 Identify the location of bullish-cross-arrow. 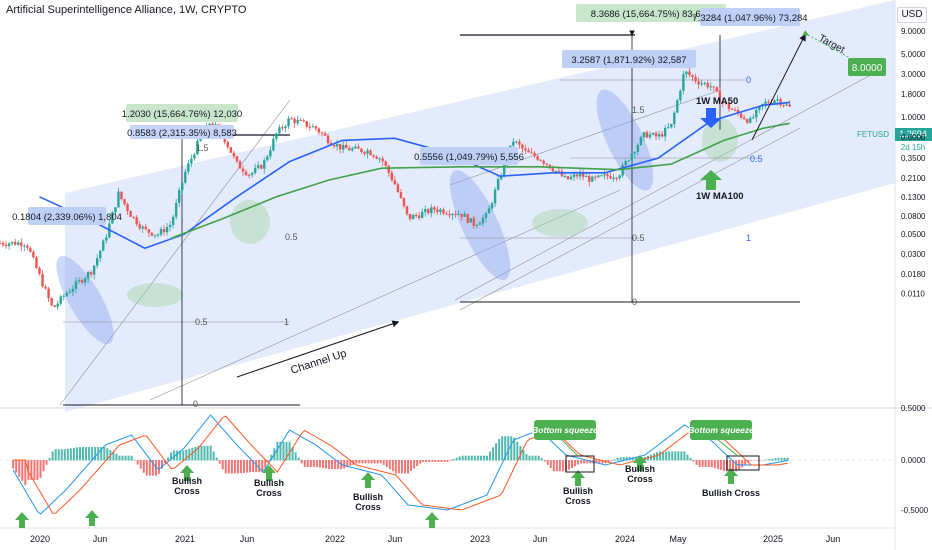
(432, 520).